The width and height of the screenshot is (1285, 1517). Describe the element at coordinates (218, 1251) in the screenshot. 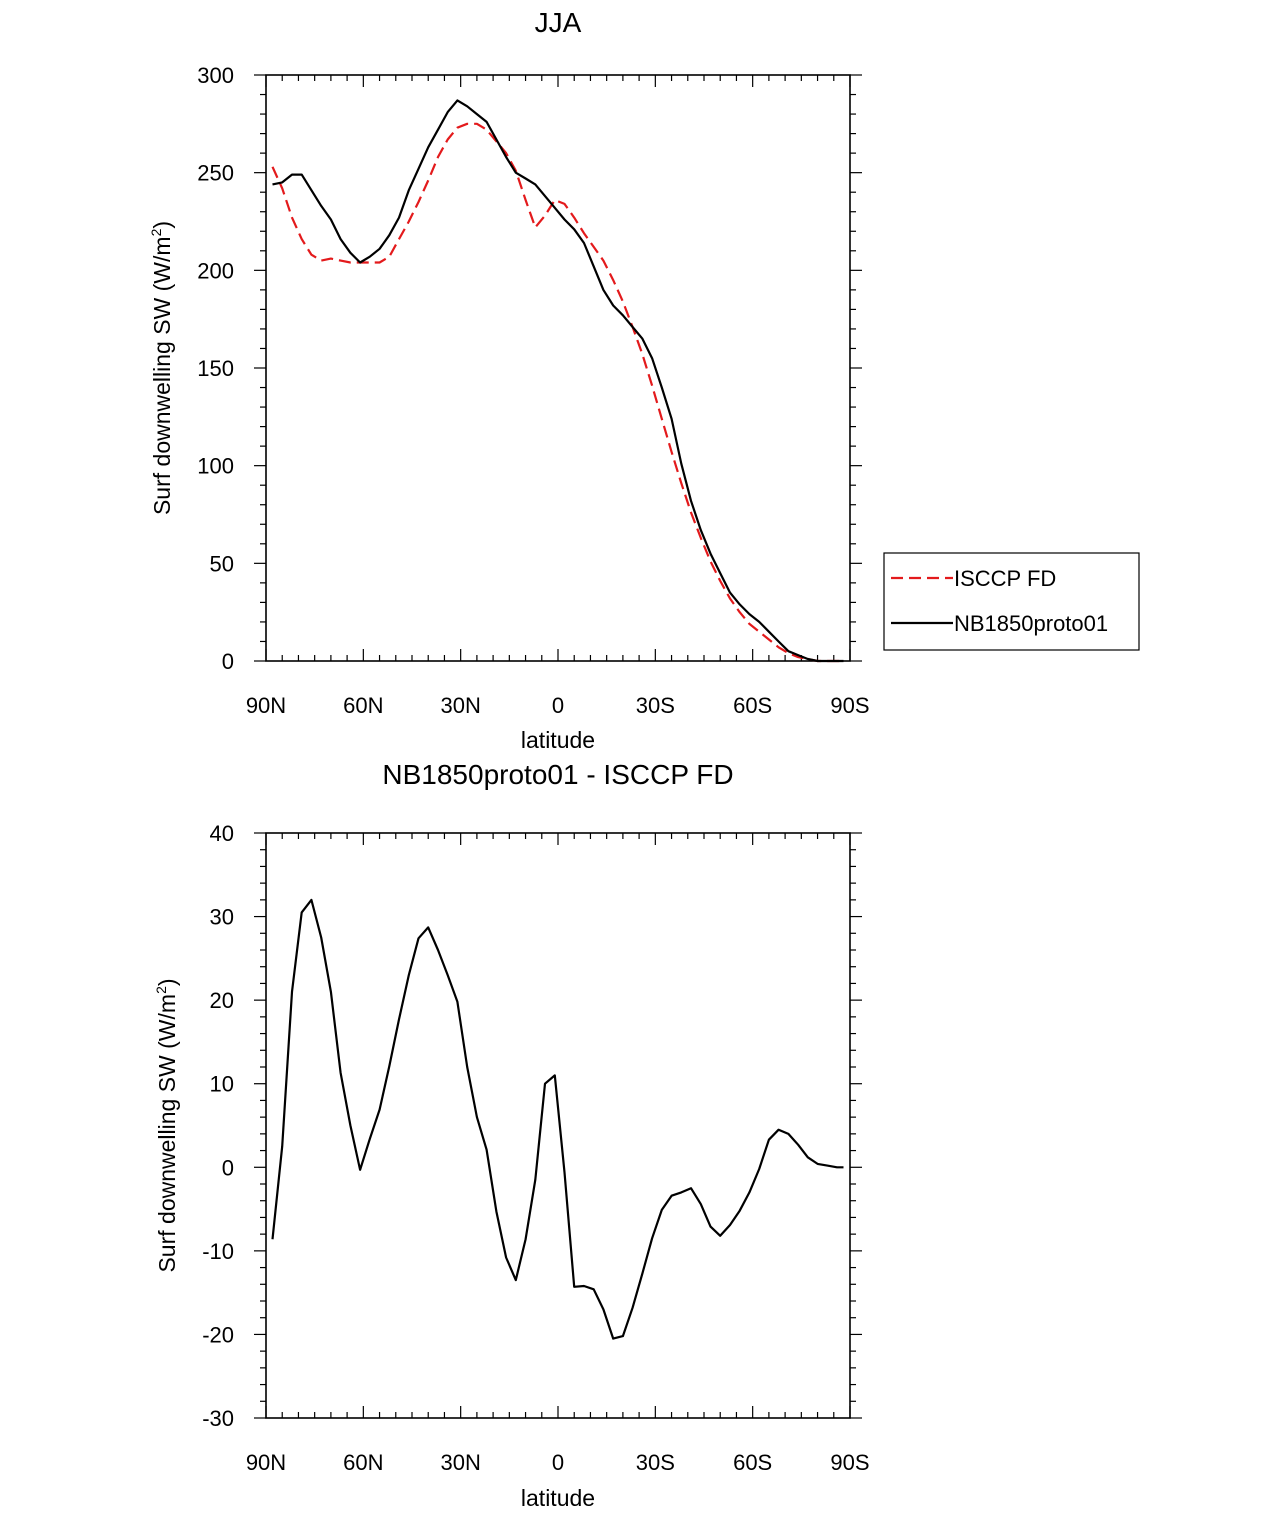

I see `y-tick-label: -10` at that location.